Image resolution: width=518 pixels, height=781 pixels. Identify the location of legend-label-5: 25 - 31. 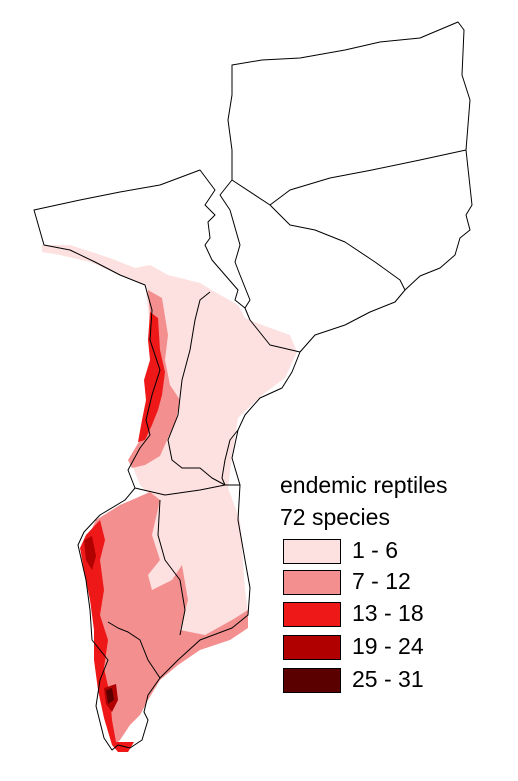
(388, 679).